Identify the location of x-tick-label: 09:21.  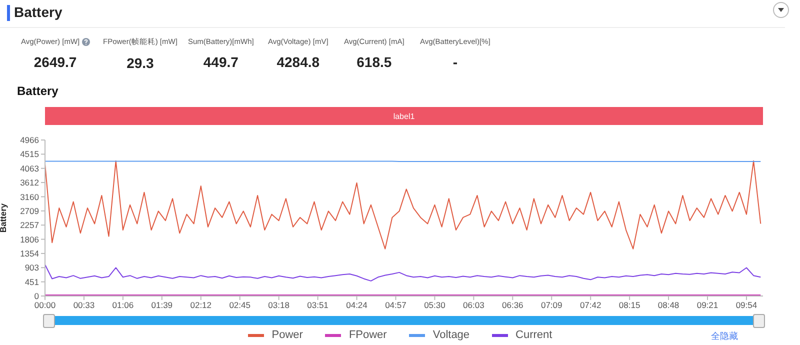
(707, 305).